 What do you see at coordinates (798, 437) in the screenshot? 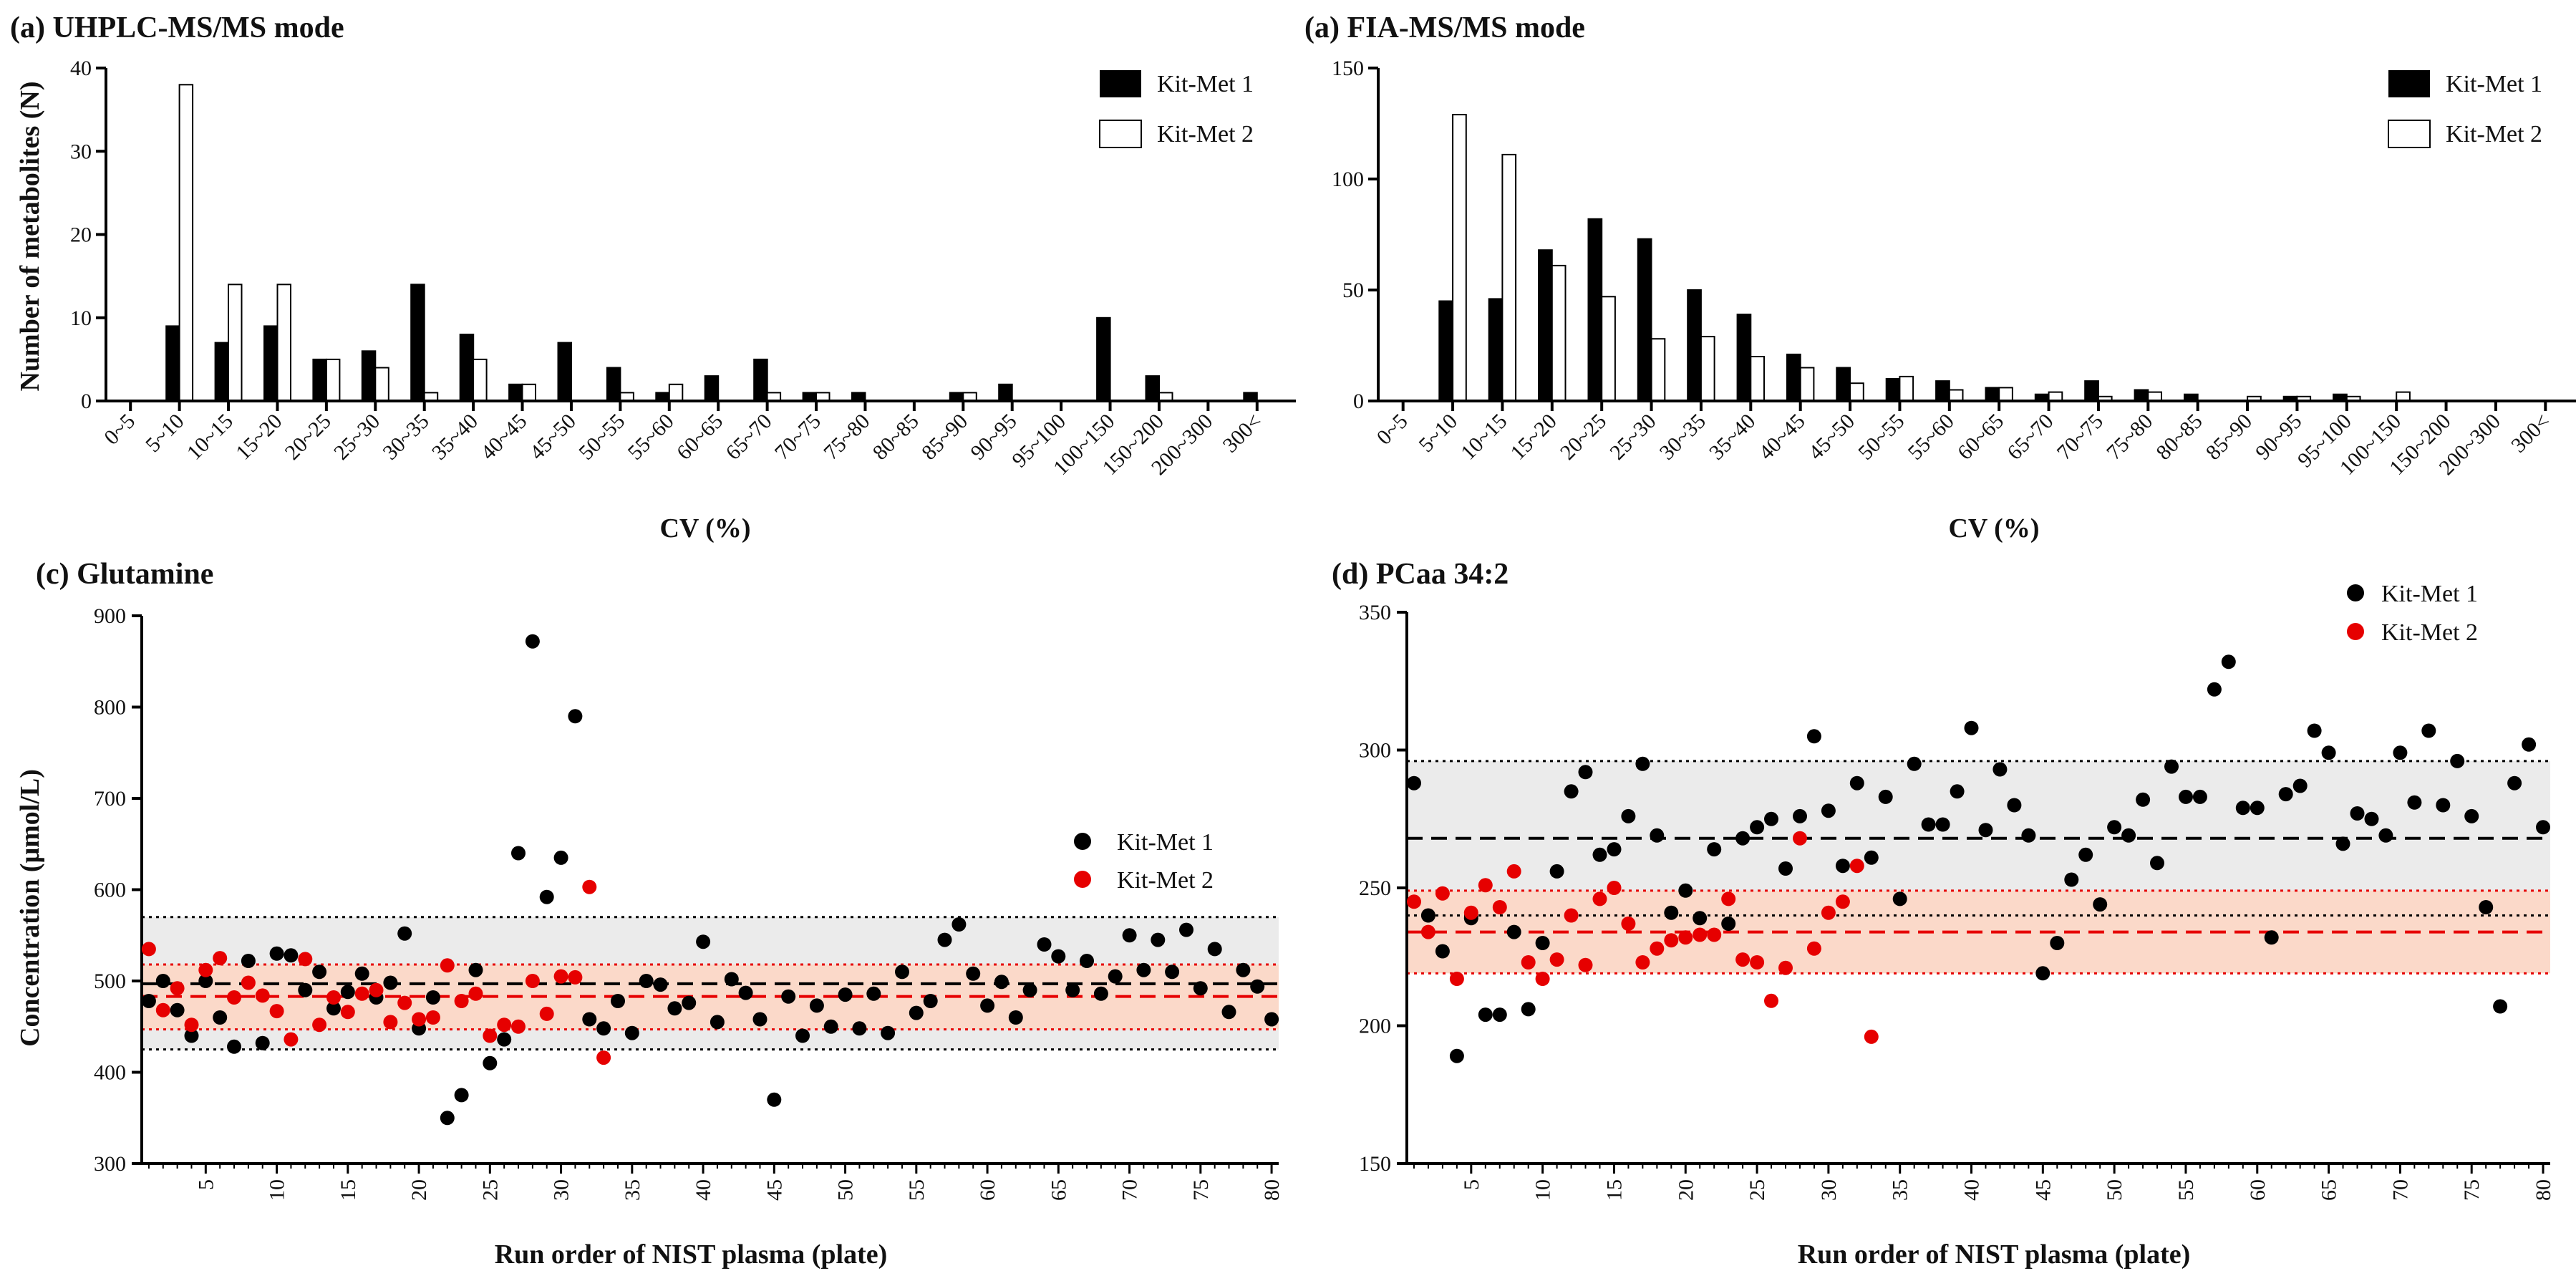
I see `x-tick-label: 70~75` at bounding box center [798, 437].